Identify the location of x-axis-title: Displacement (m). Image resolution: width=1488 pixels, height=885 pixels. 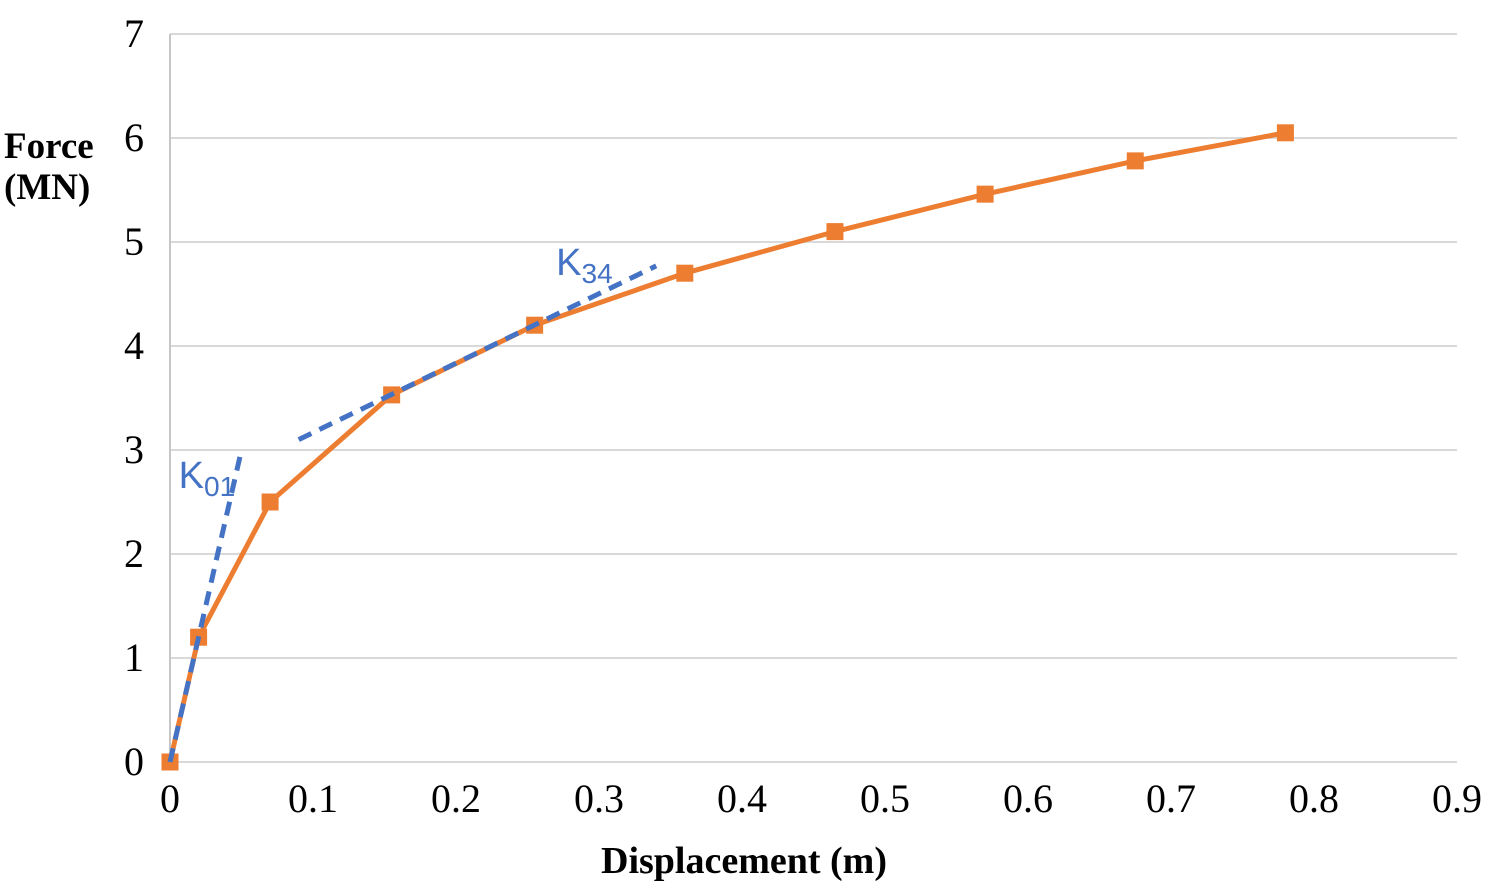
(744, 861).